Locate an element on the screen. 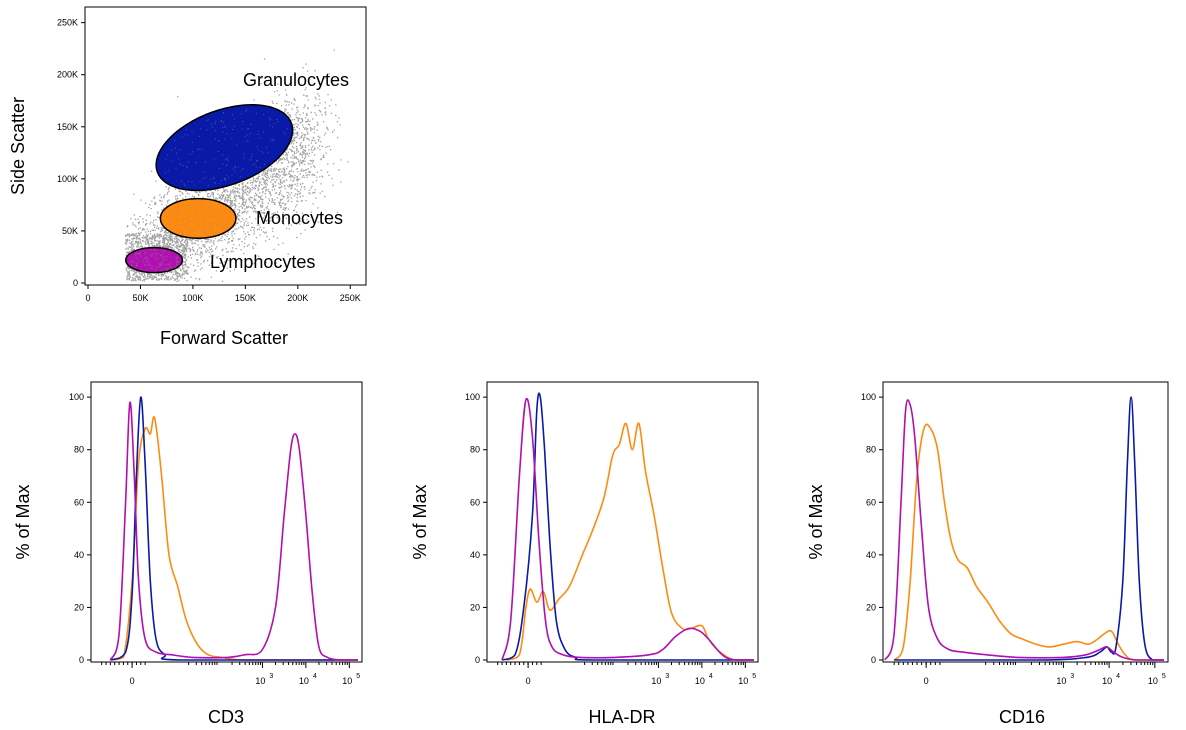 This screenshot has height=730, width=1186. scatter-x-axis-label: Forward Scatter is located at coordinates (224, 338).